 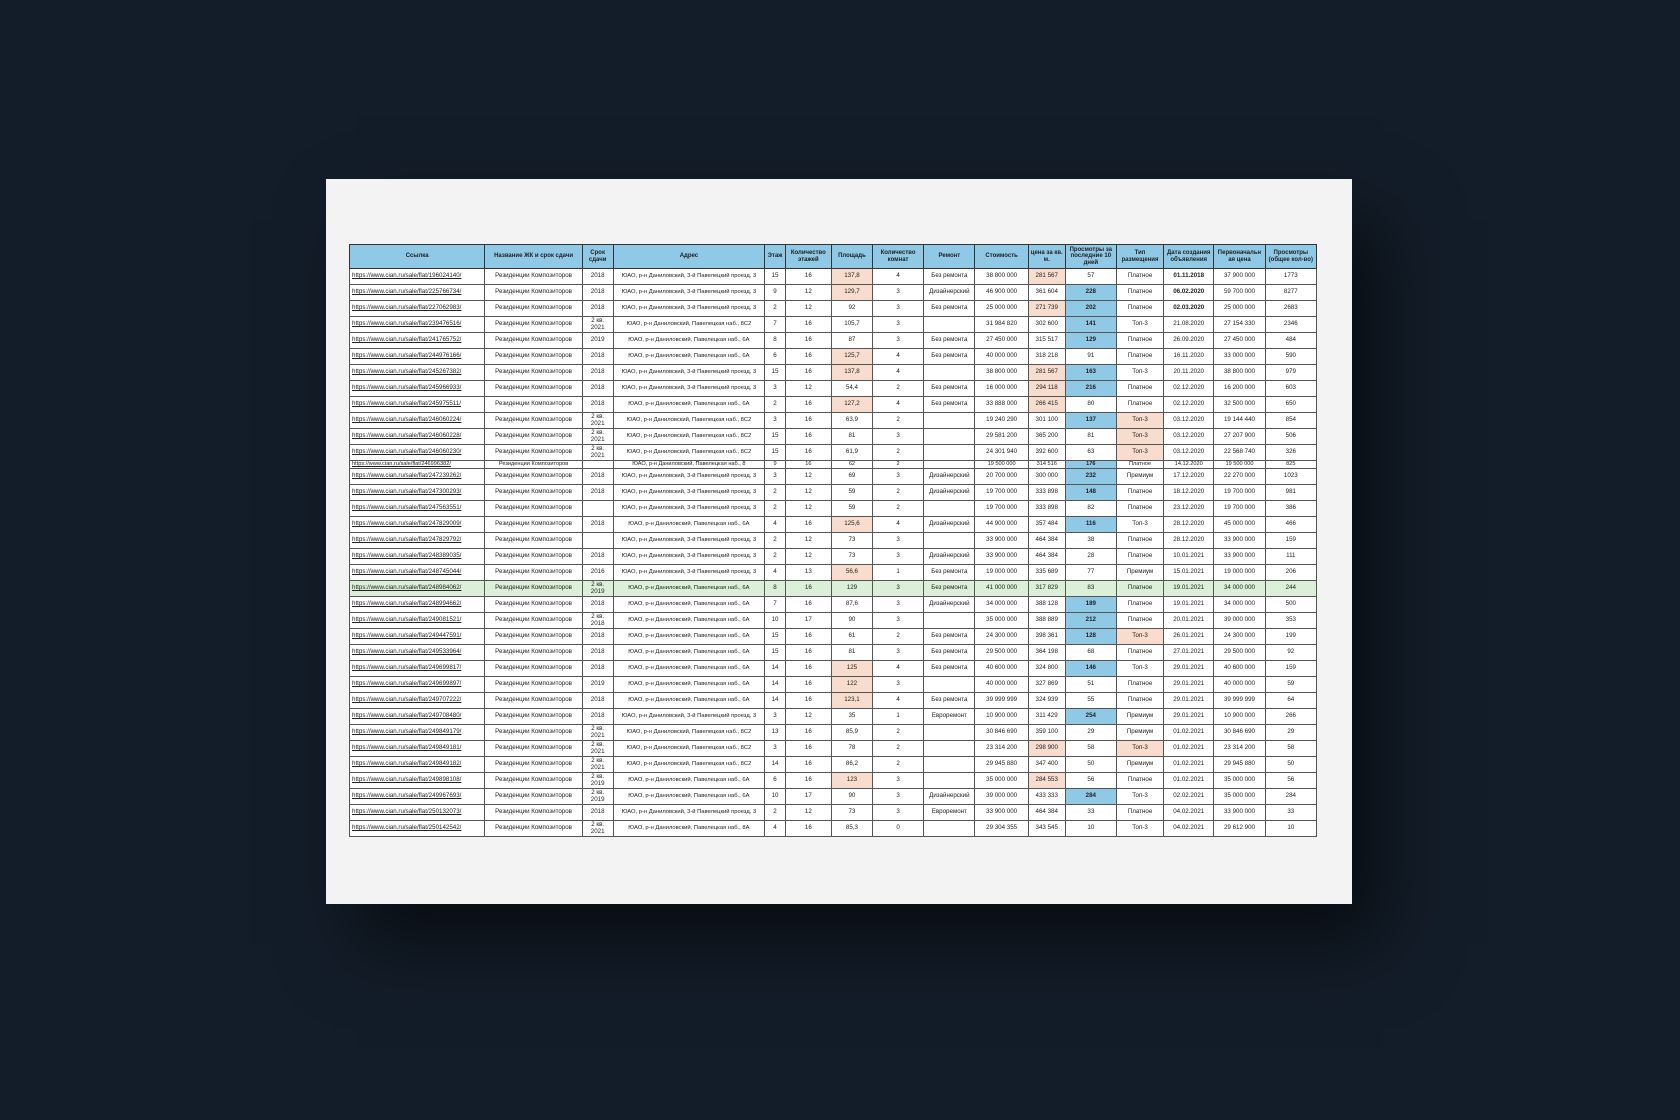 What do you see at coordinates (949, 464) in the screenshot?
I see `cell-renovation` at bounding box center [949, 464].